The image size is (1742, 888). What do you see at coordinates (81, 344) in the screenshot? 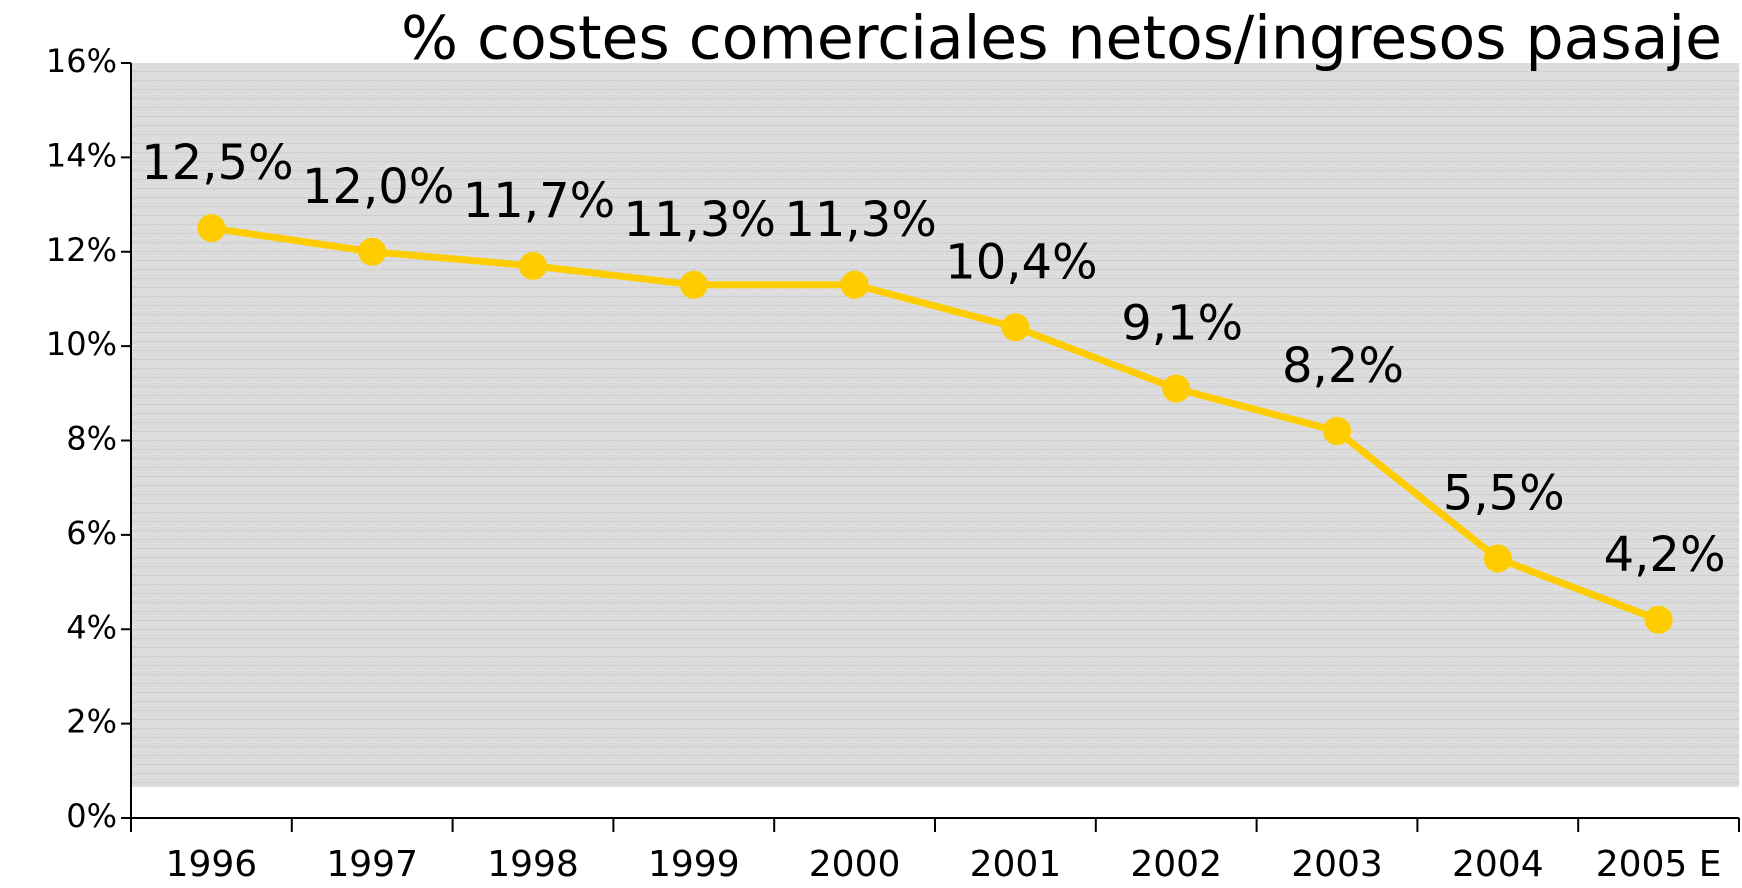
I see `y-tick-label: 10%` at bounding box center [81, 344].